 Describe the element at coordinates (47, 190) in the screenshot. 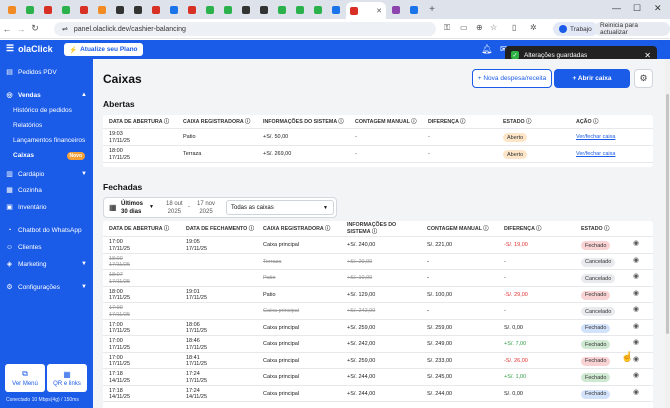

I see `sidebar-item-cozinha: ▦ Cozinha` at that location.